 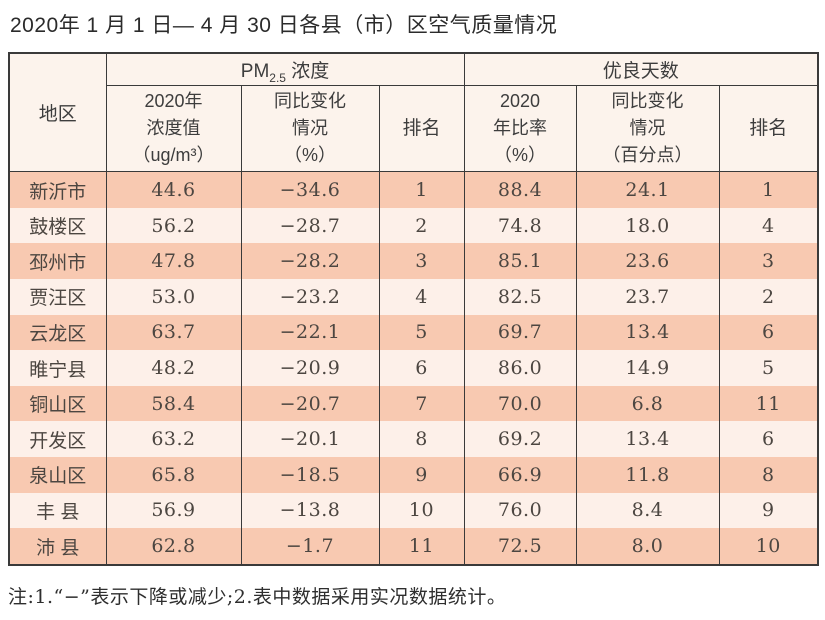 I want to click on pm-change-cell: −18.5, so click(x=310, y=475).